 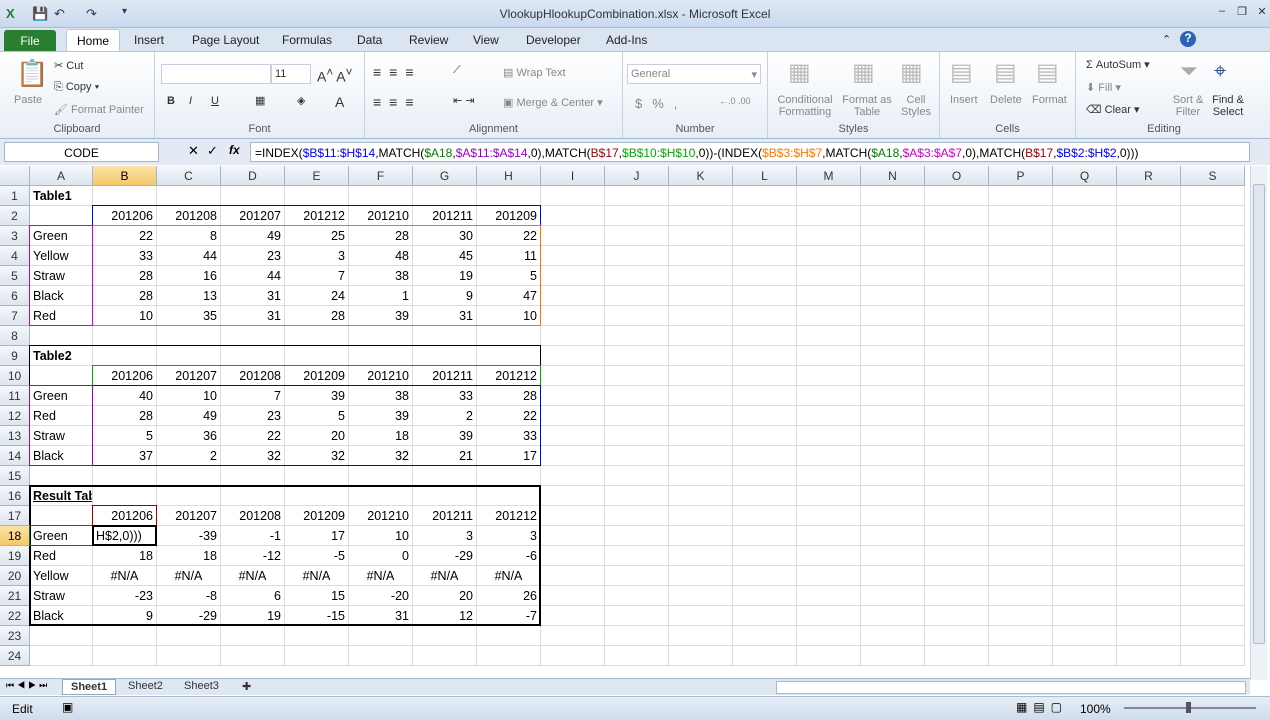 I want to click on cell-A16: Result Table, so click(x=61, y=496).